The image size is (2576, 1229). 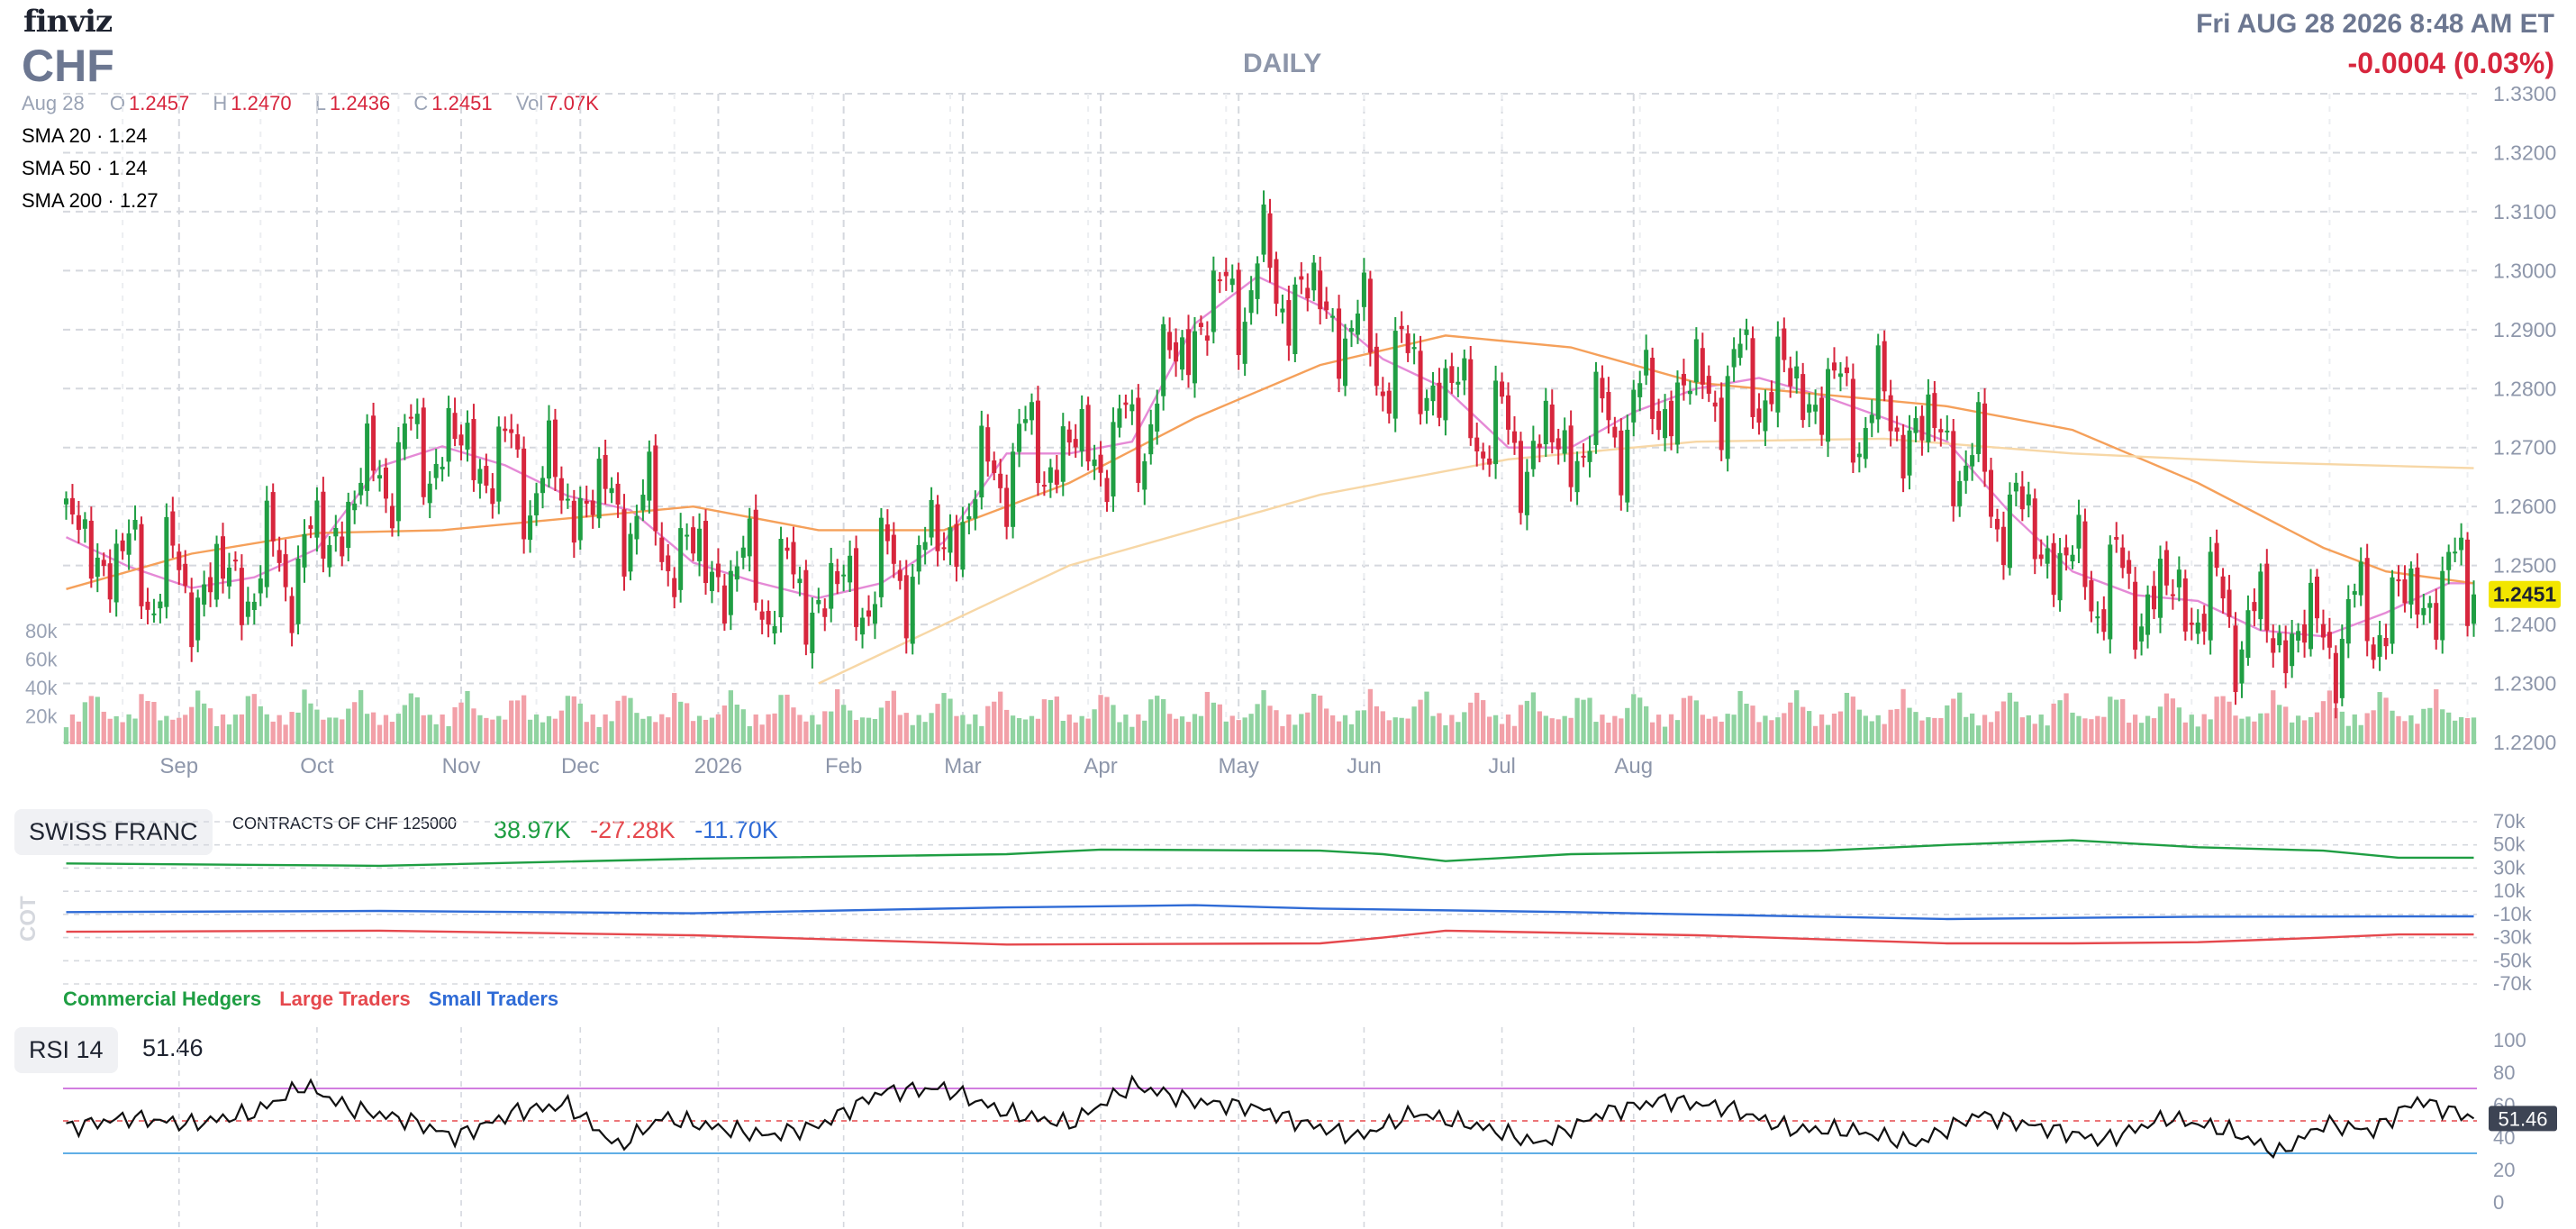 I want to click on rsi-tick-label: 0, so click(x=2498, y=1202).